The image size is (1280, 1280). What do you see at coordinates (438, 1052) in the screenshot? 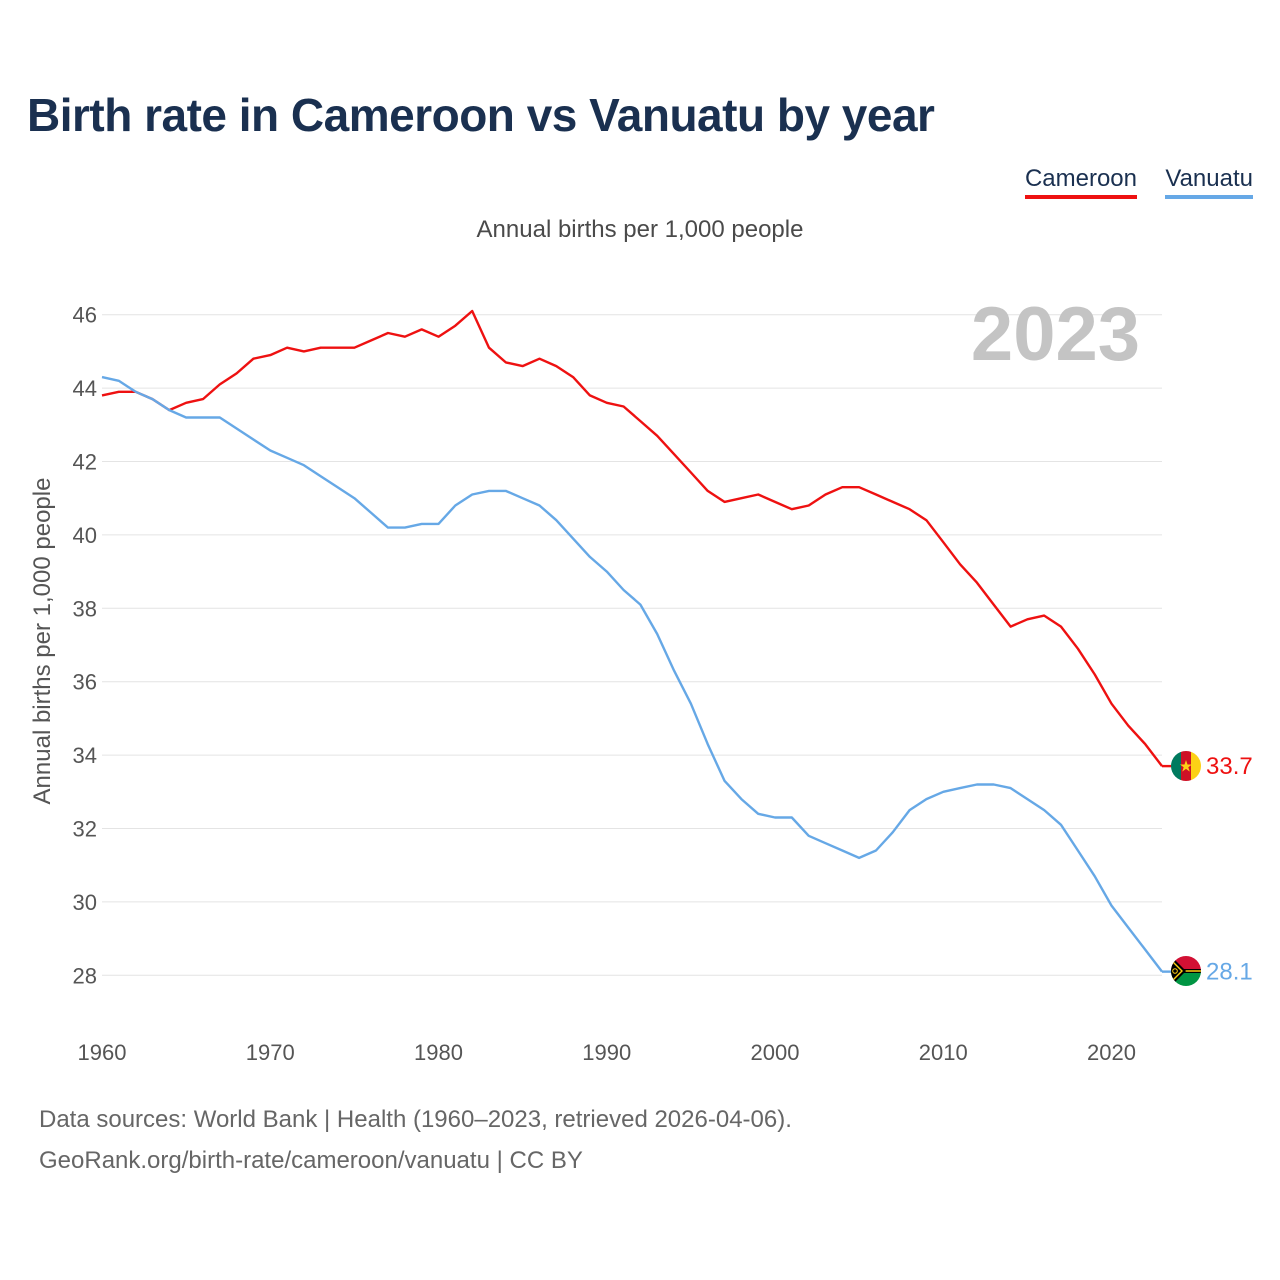
I see `x-tick-label: 1980` at bounding box center [438, 1052].